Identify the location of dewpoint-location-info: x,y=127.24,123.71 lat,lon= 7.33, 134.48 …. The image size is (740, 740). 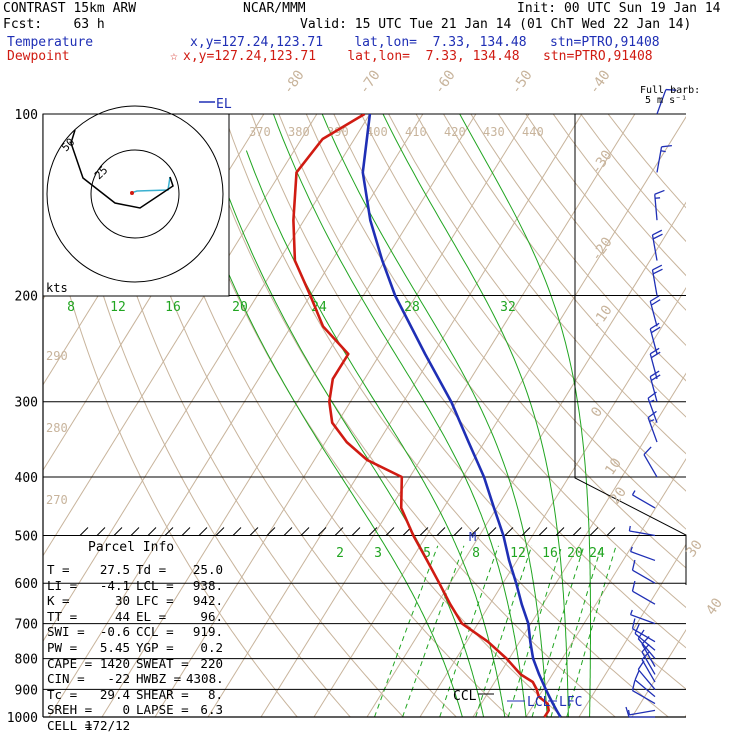
(418, 56).